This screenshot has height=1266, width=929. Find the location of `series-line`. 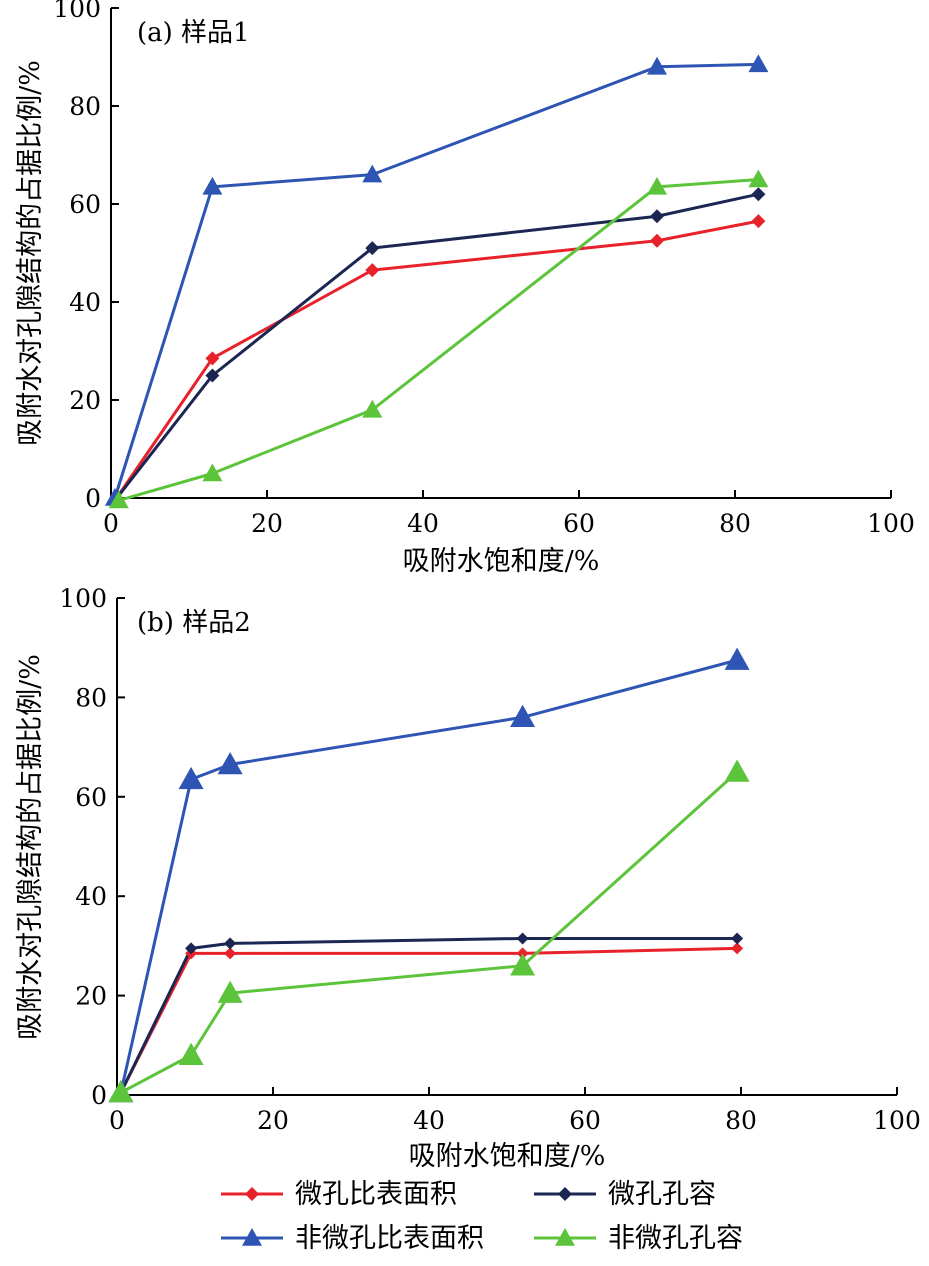

series-line is located at coordinates (428, 1015).